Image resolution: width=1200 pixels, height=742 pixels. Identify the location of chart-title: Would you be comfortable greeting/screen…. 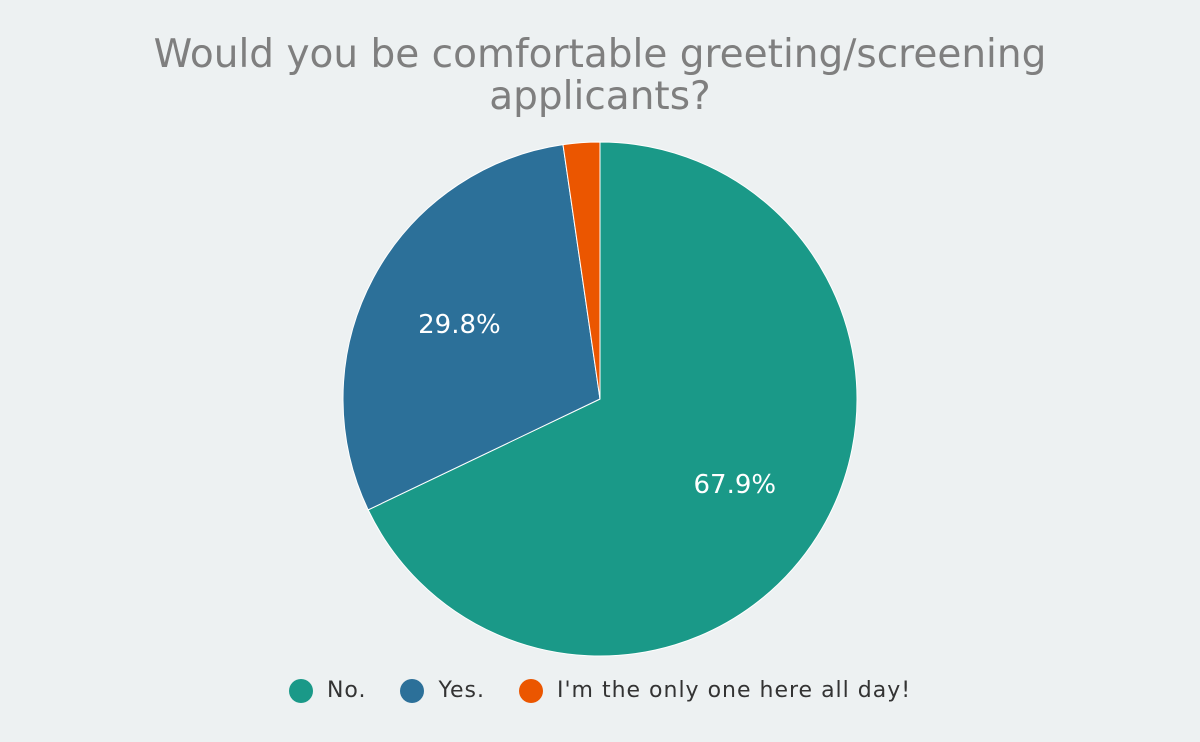
(600, 76).